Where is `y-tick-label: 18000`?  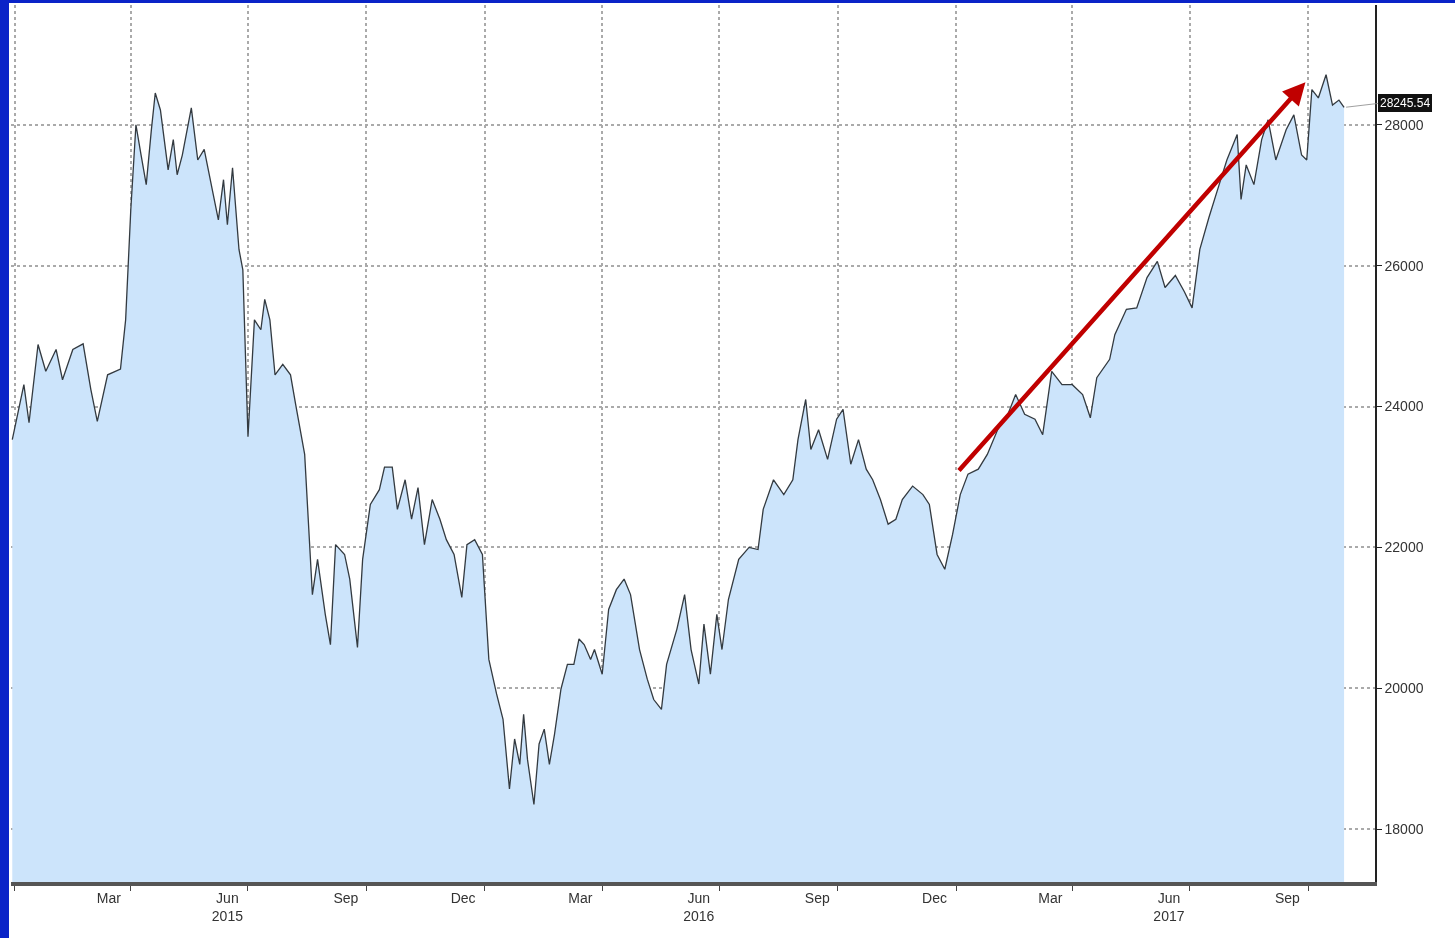 y-tick-label: 18000 is located at coordinates (1404, 829).